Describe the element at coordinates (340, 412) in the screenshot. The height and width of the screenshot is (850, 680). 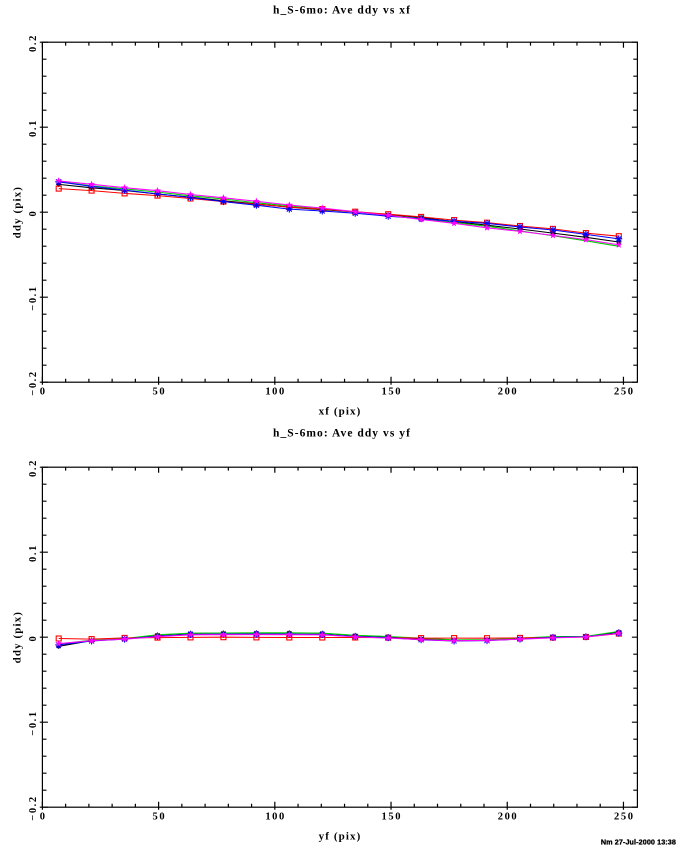
I see `svg-text: xf (pix)` at that location.